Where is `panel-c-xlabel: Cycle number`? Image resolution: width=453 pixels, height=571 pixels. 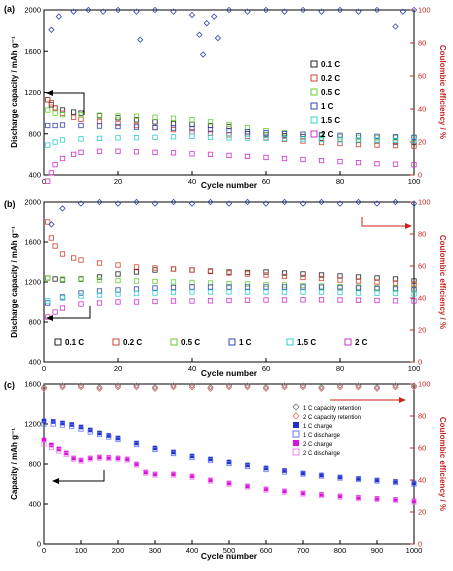 panel-c-xlabel: Cycle number is located at coordinates (229, 556).